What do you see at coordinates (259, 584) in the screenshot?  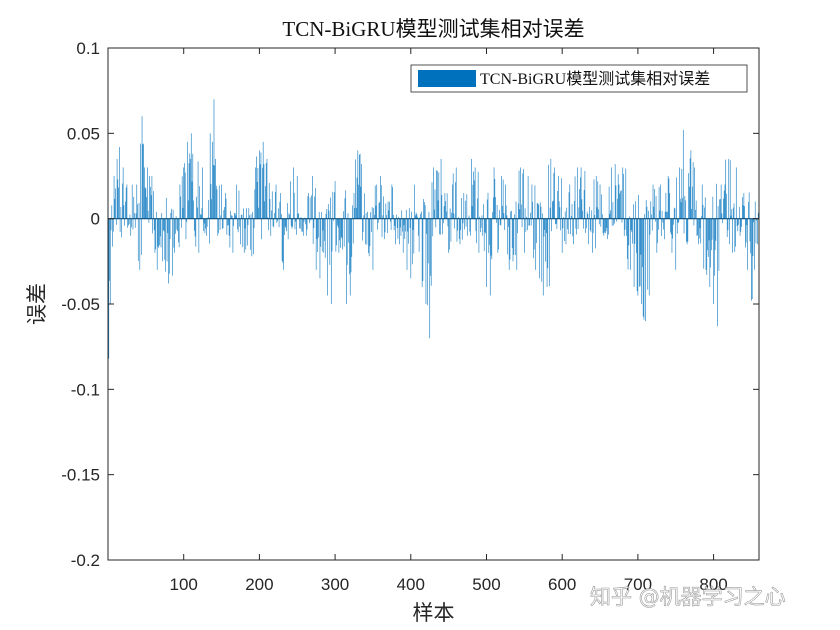 I see `x-tick-label: 200` at bounding box center [259, 584].